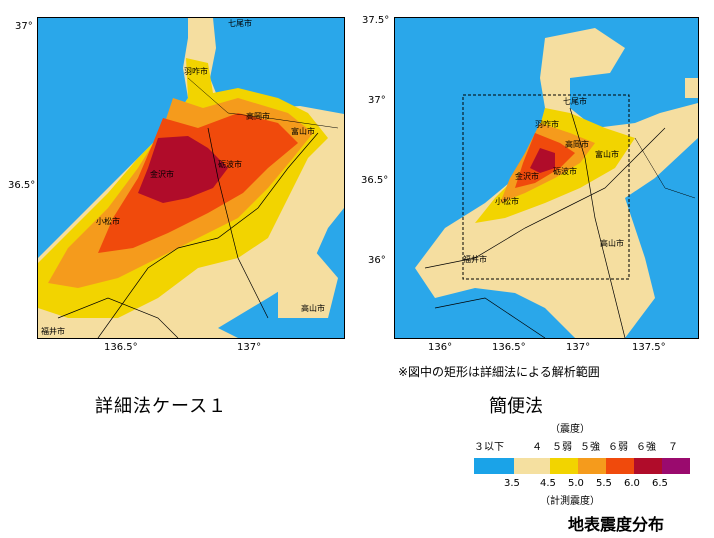 The image size is (714, 538). I want to click on legend-val-5-5: 5.5, so click(604, 483).